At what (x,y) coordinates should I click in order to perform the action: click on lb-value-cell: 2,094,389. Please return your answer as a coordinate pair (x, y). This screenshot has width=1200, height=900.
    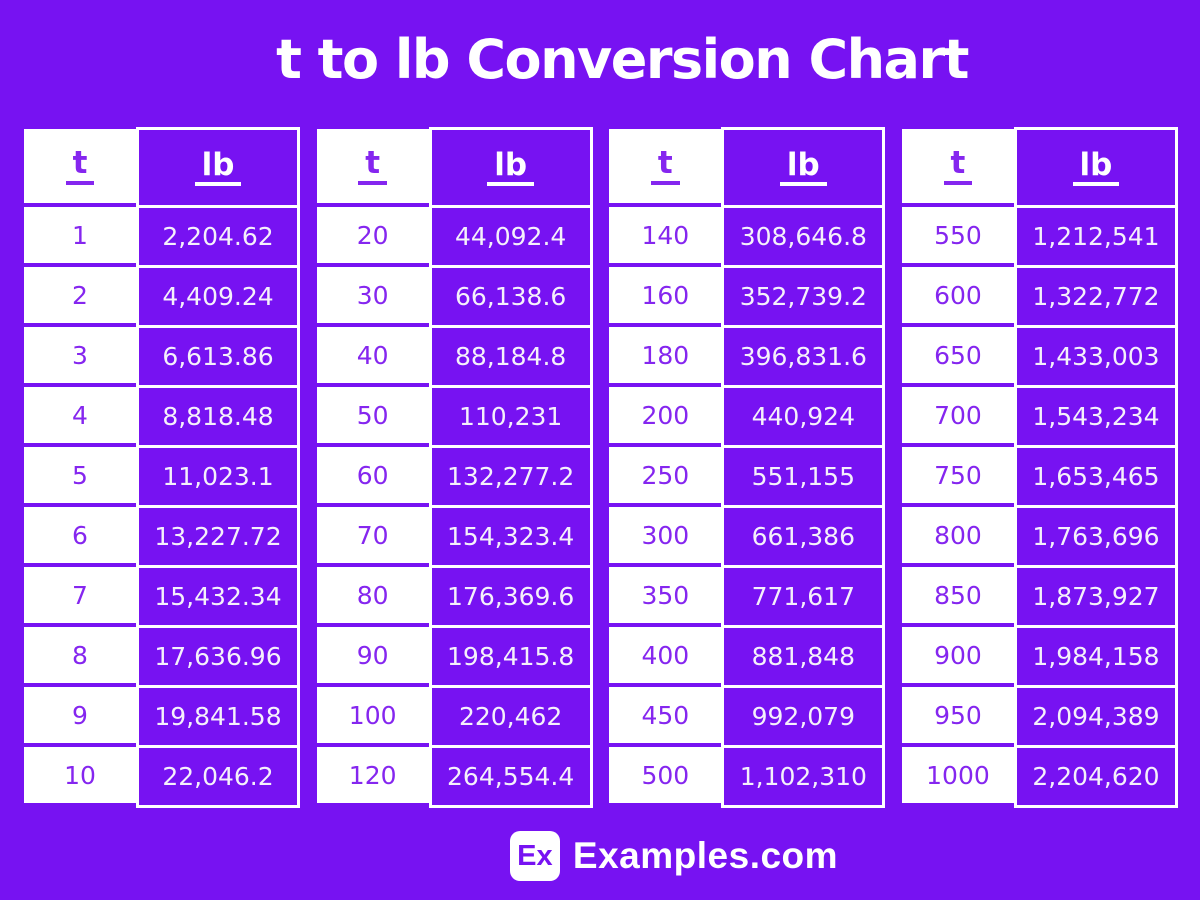
    Looking at the image, I should click on (1095, 718).